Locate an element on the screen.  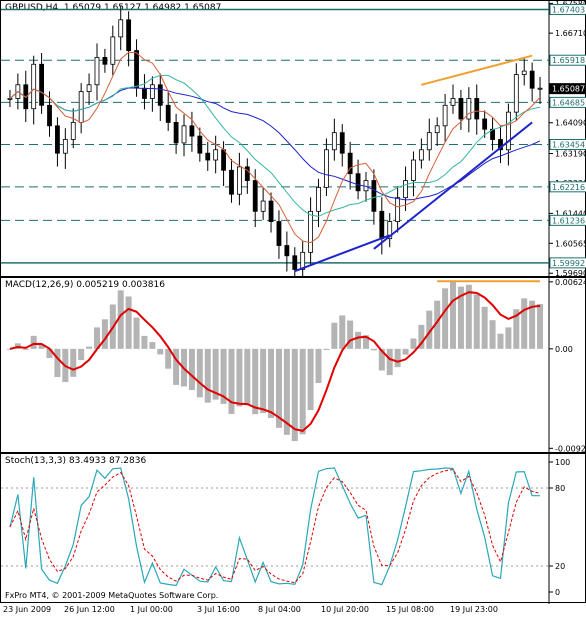
time-axis-label: 15 Jul 08:00 is located at coordinates (410, 609).